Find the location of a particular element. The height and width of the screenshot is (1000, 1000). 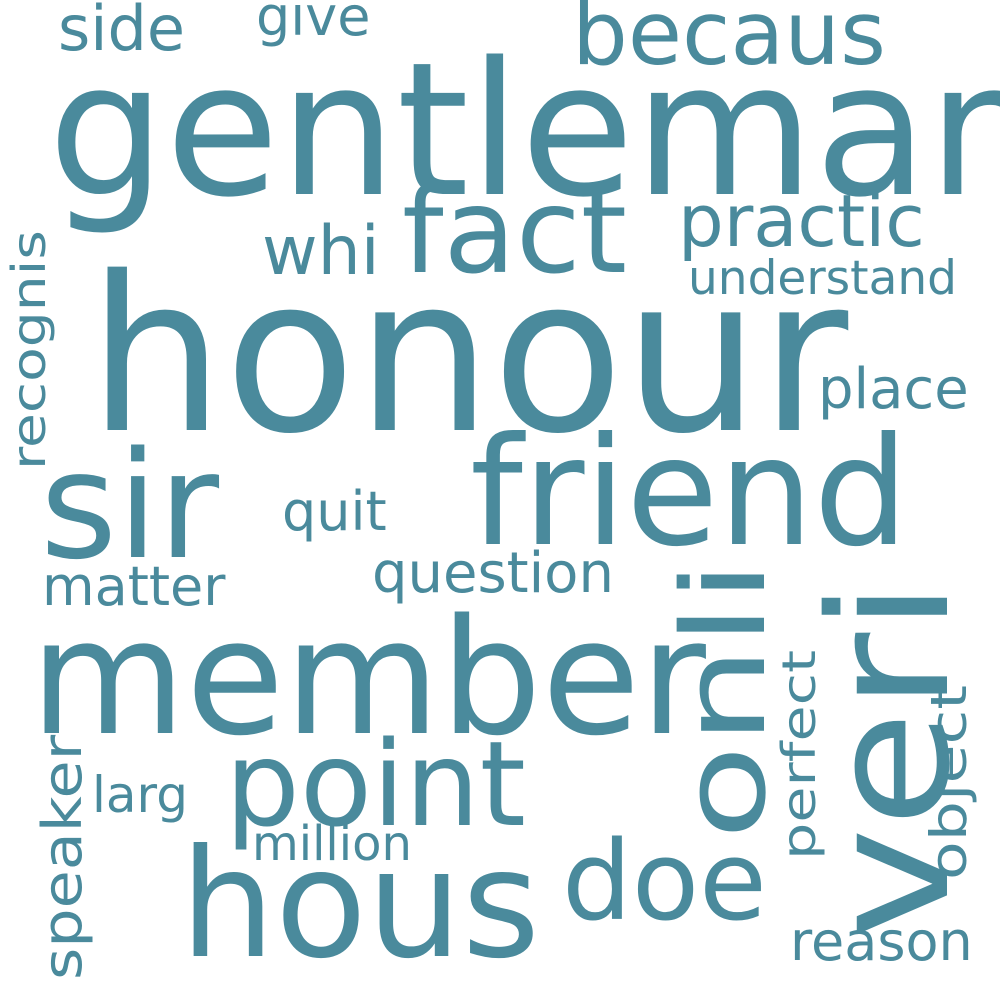

word-question: question is located at coordinates (493, 573).